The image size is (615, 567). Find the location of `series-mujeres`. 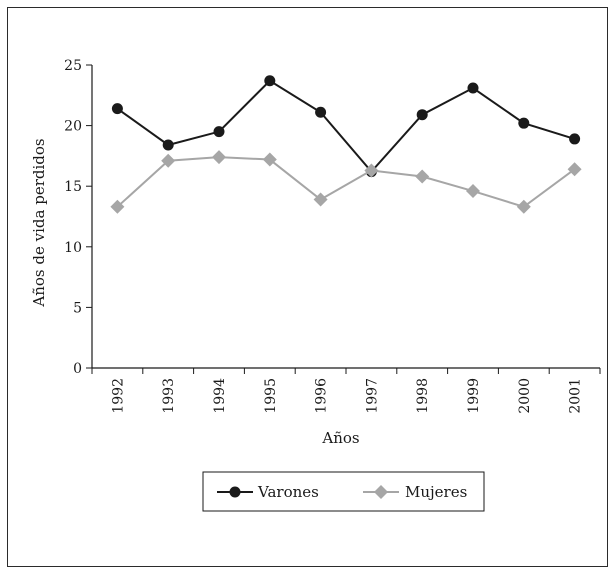

series-mujeres is located at coordinates (346, 182).